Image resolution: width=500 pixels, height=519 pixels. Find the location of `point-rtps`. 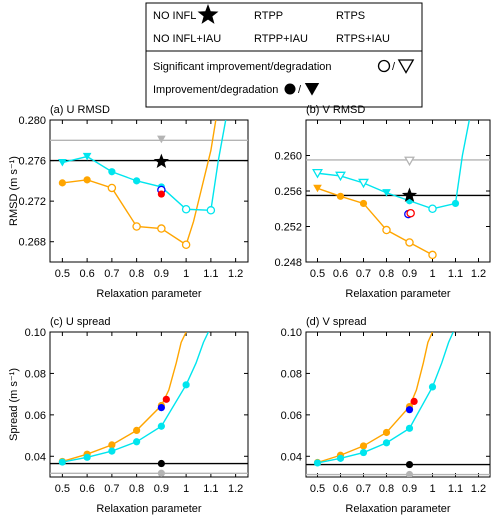

point-rtps is located at coordinates (409, 410).